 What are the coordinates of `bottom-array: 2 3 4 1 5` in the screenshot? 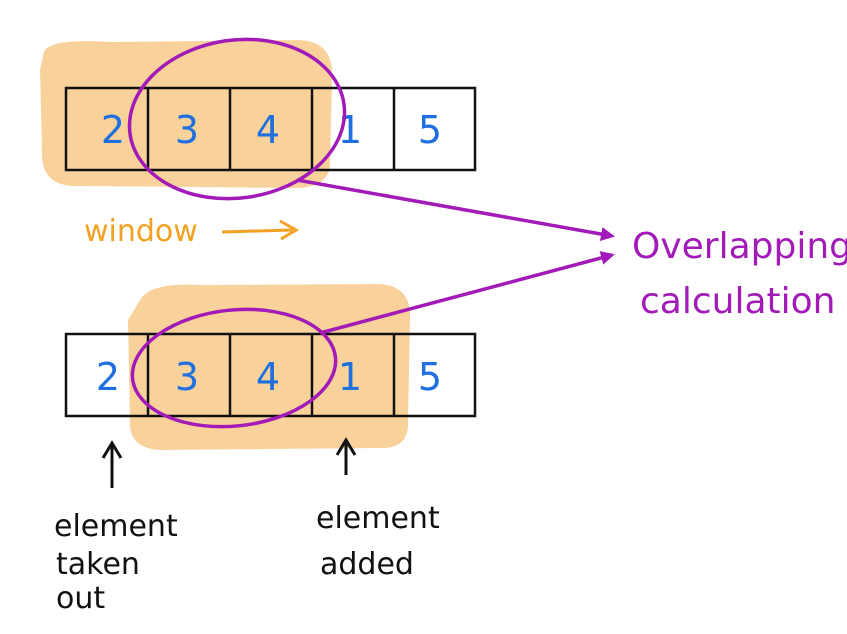 It's located at (270, 375).